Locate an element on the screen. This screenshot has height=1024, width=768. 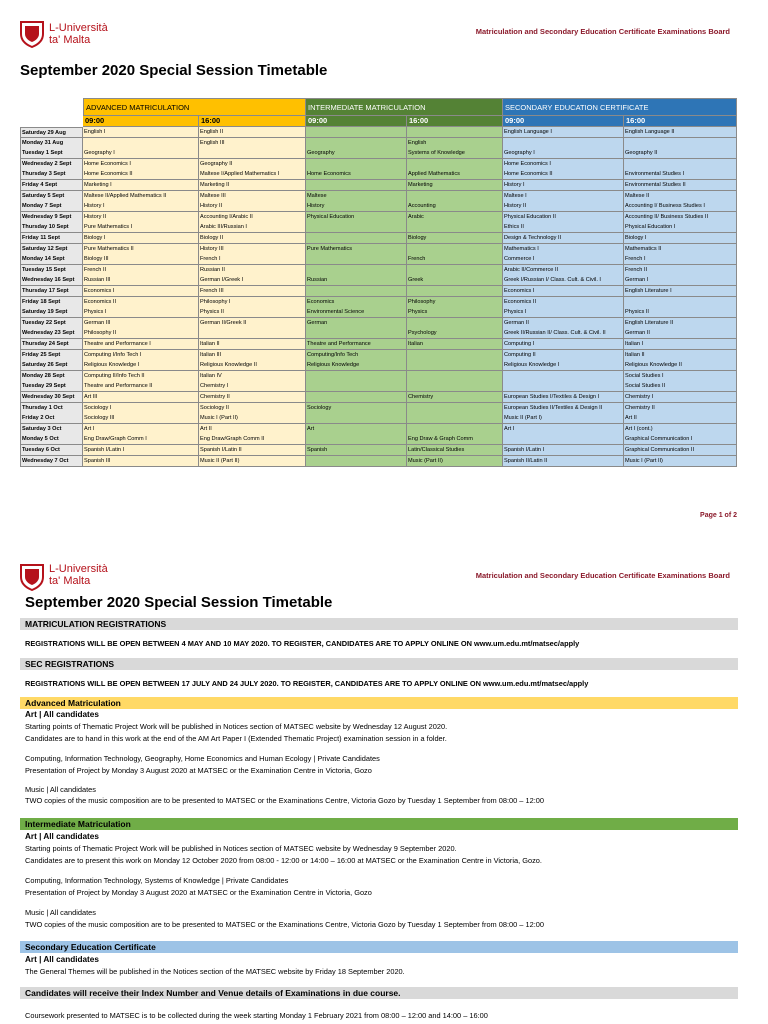
page-number: Page 1 of 2 is located at coordinates (718, 515).